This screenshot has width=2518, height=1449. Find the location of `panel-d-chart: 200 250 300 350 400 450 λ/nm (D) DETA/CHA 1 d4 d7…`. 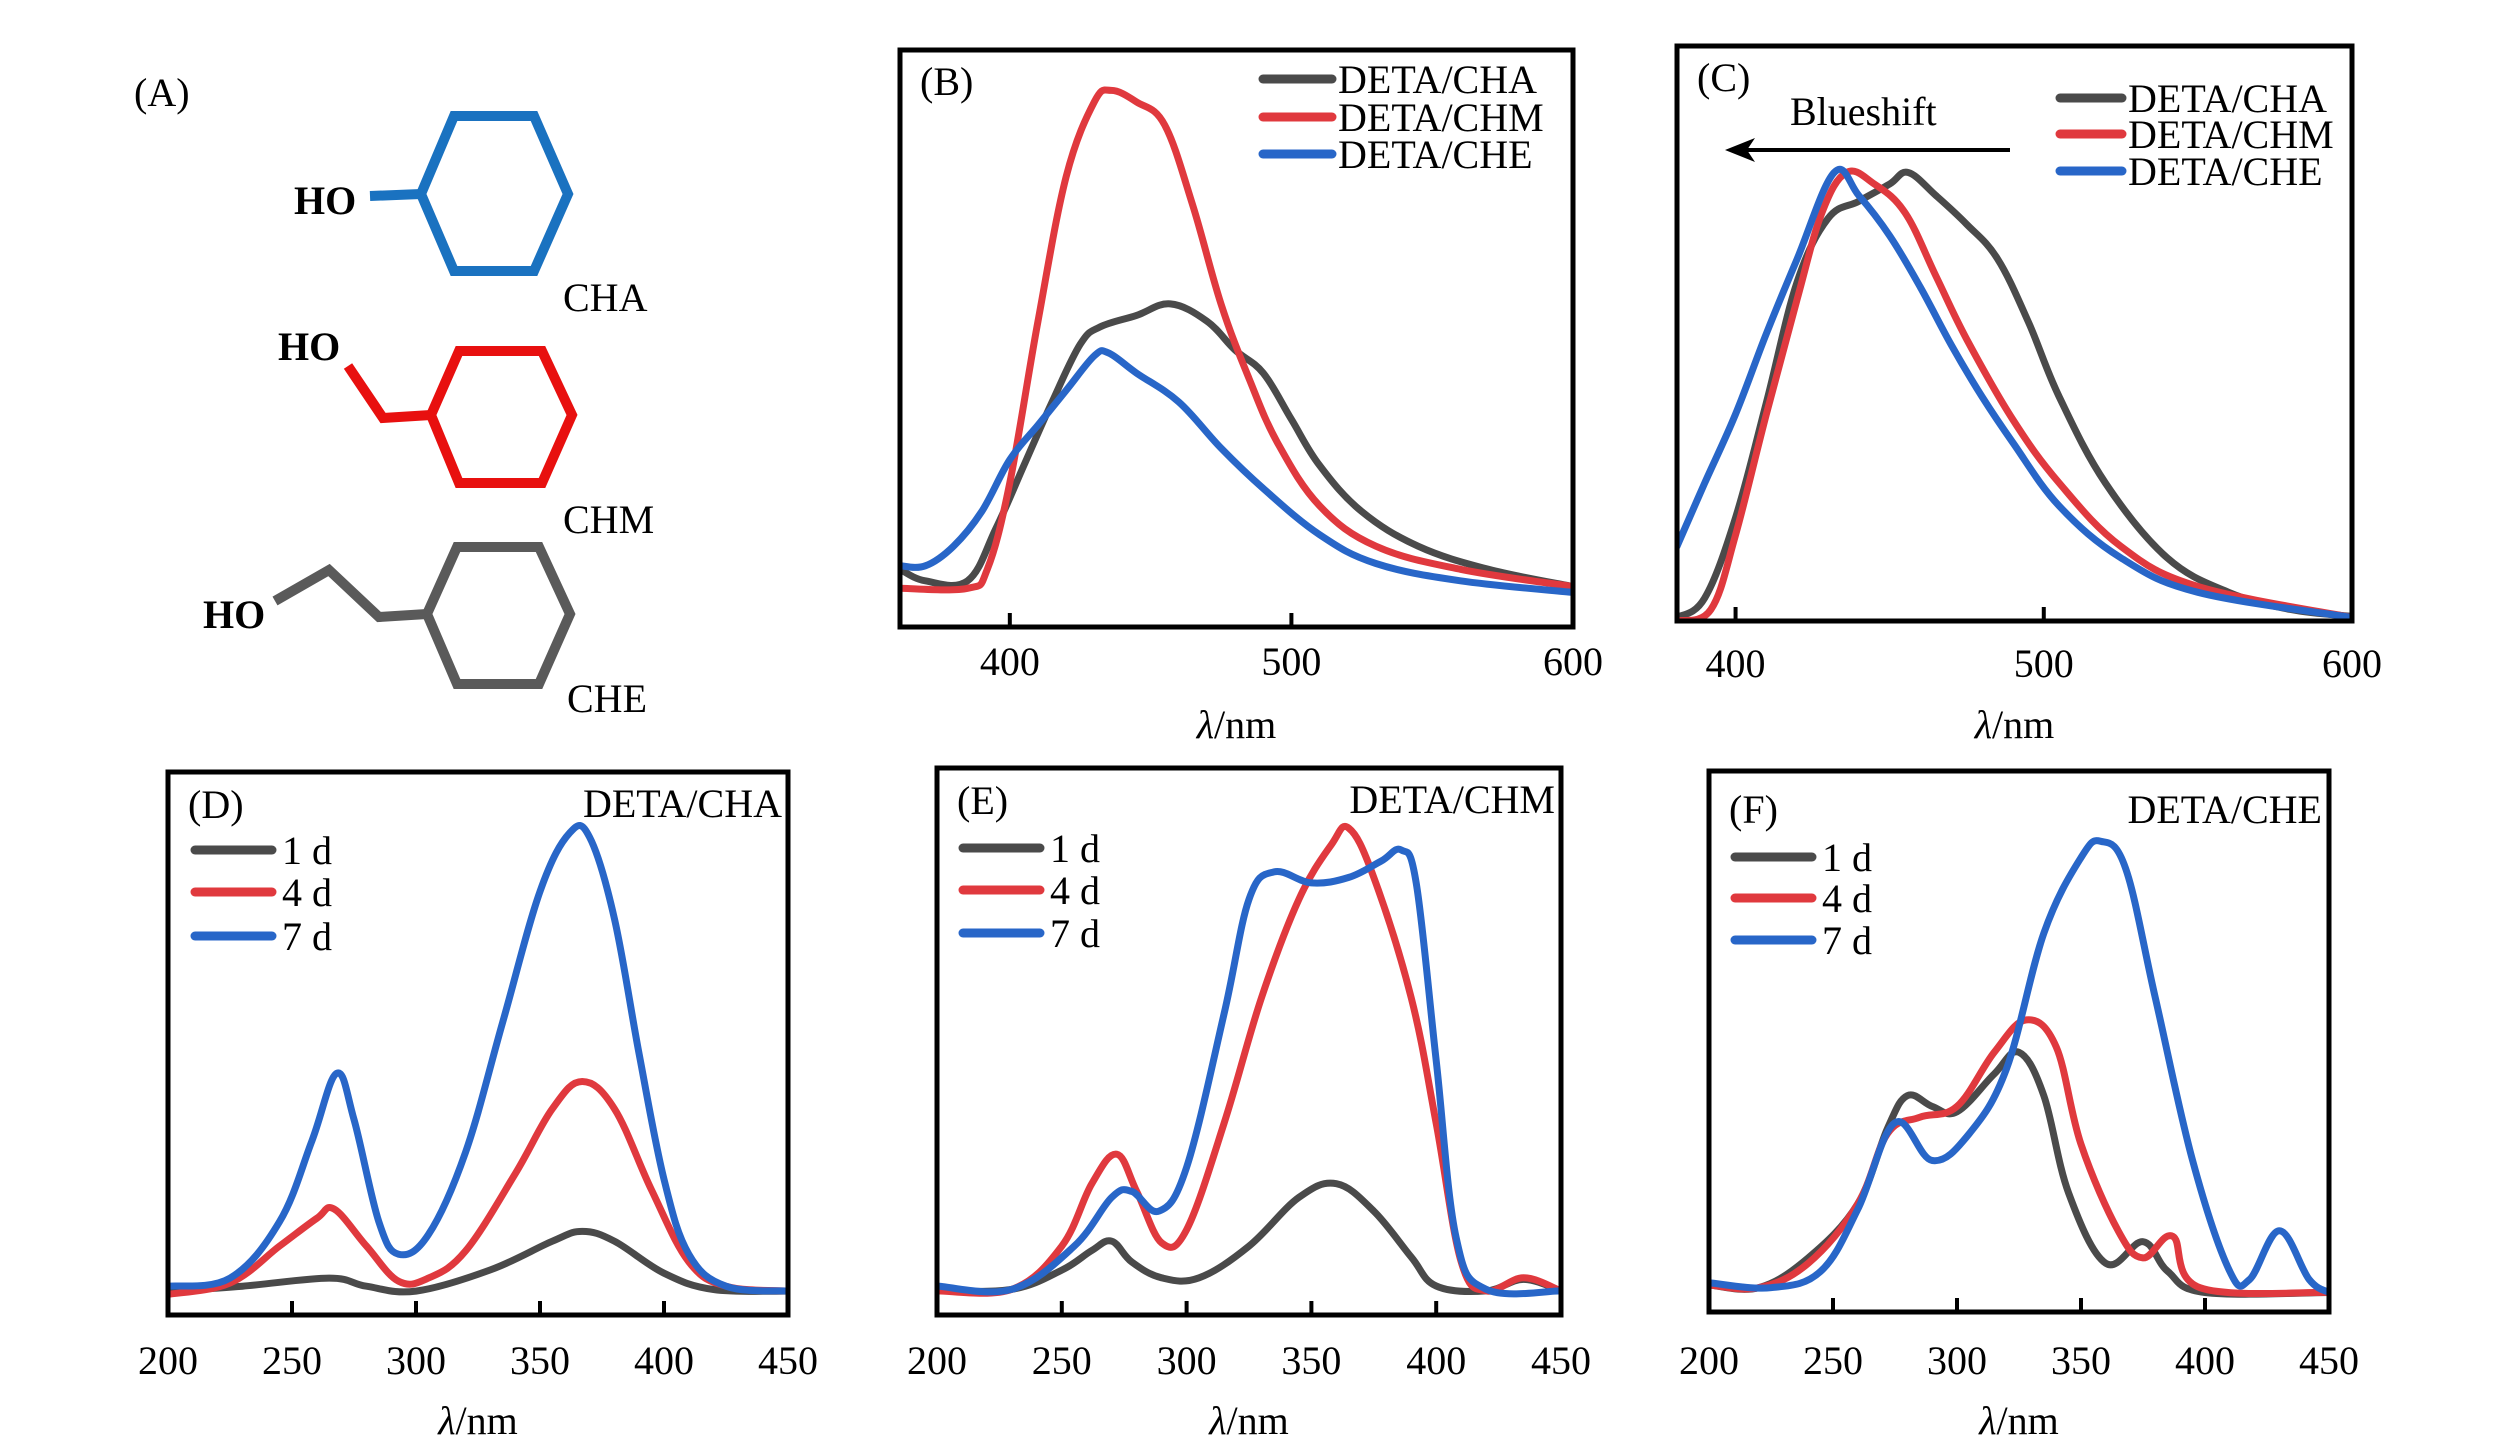

panel-d-chart: 200 250 300 350 400 450 λ/nm (D) DETA/CHA 1 d4 d7… is located at coordinates (478, 1106).